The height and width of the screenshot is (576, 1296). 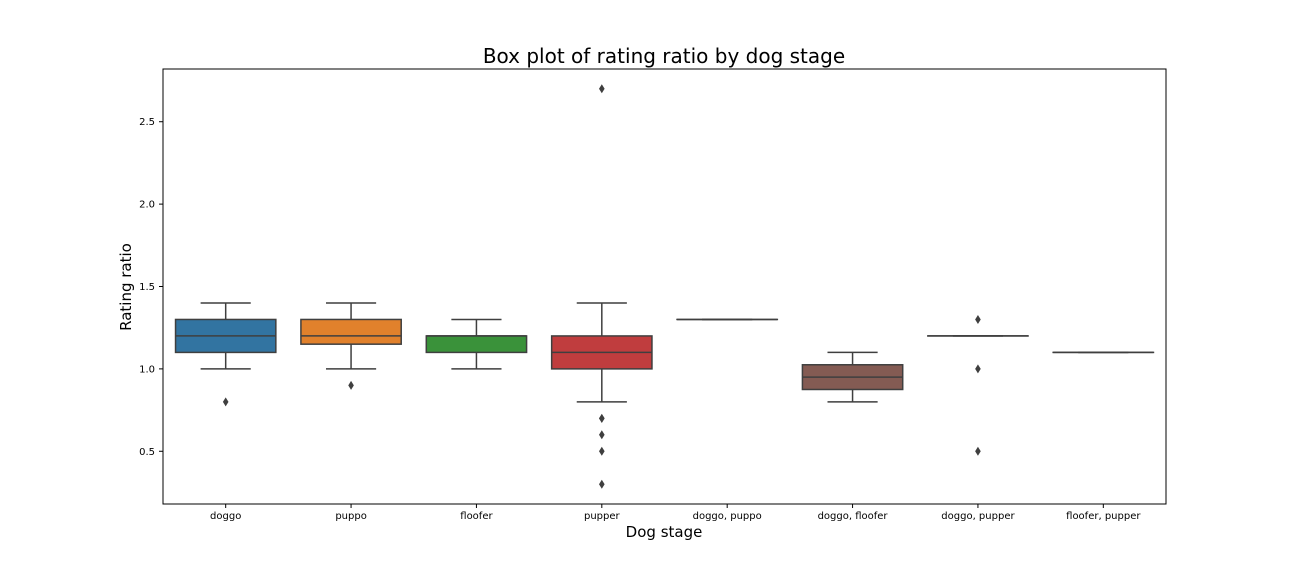 I want to click on y-tick-label: 2.0, so click(x=147, y=205).